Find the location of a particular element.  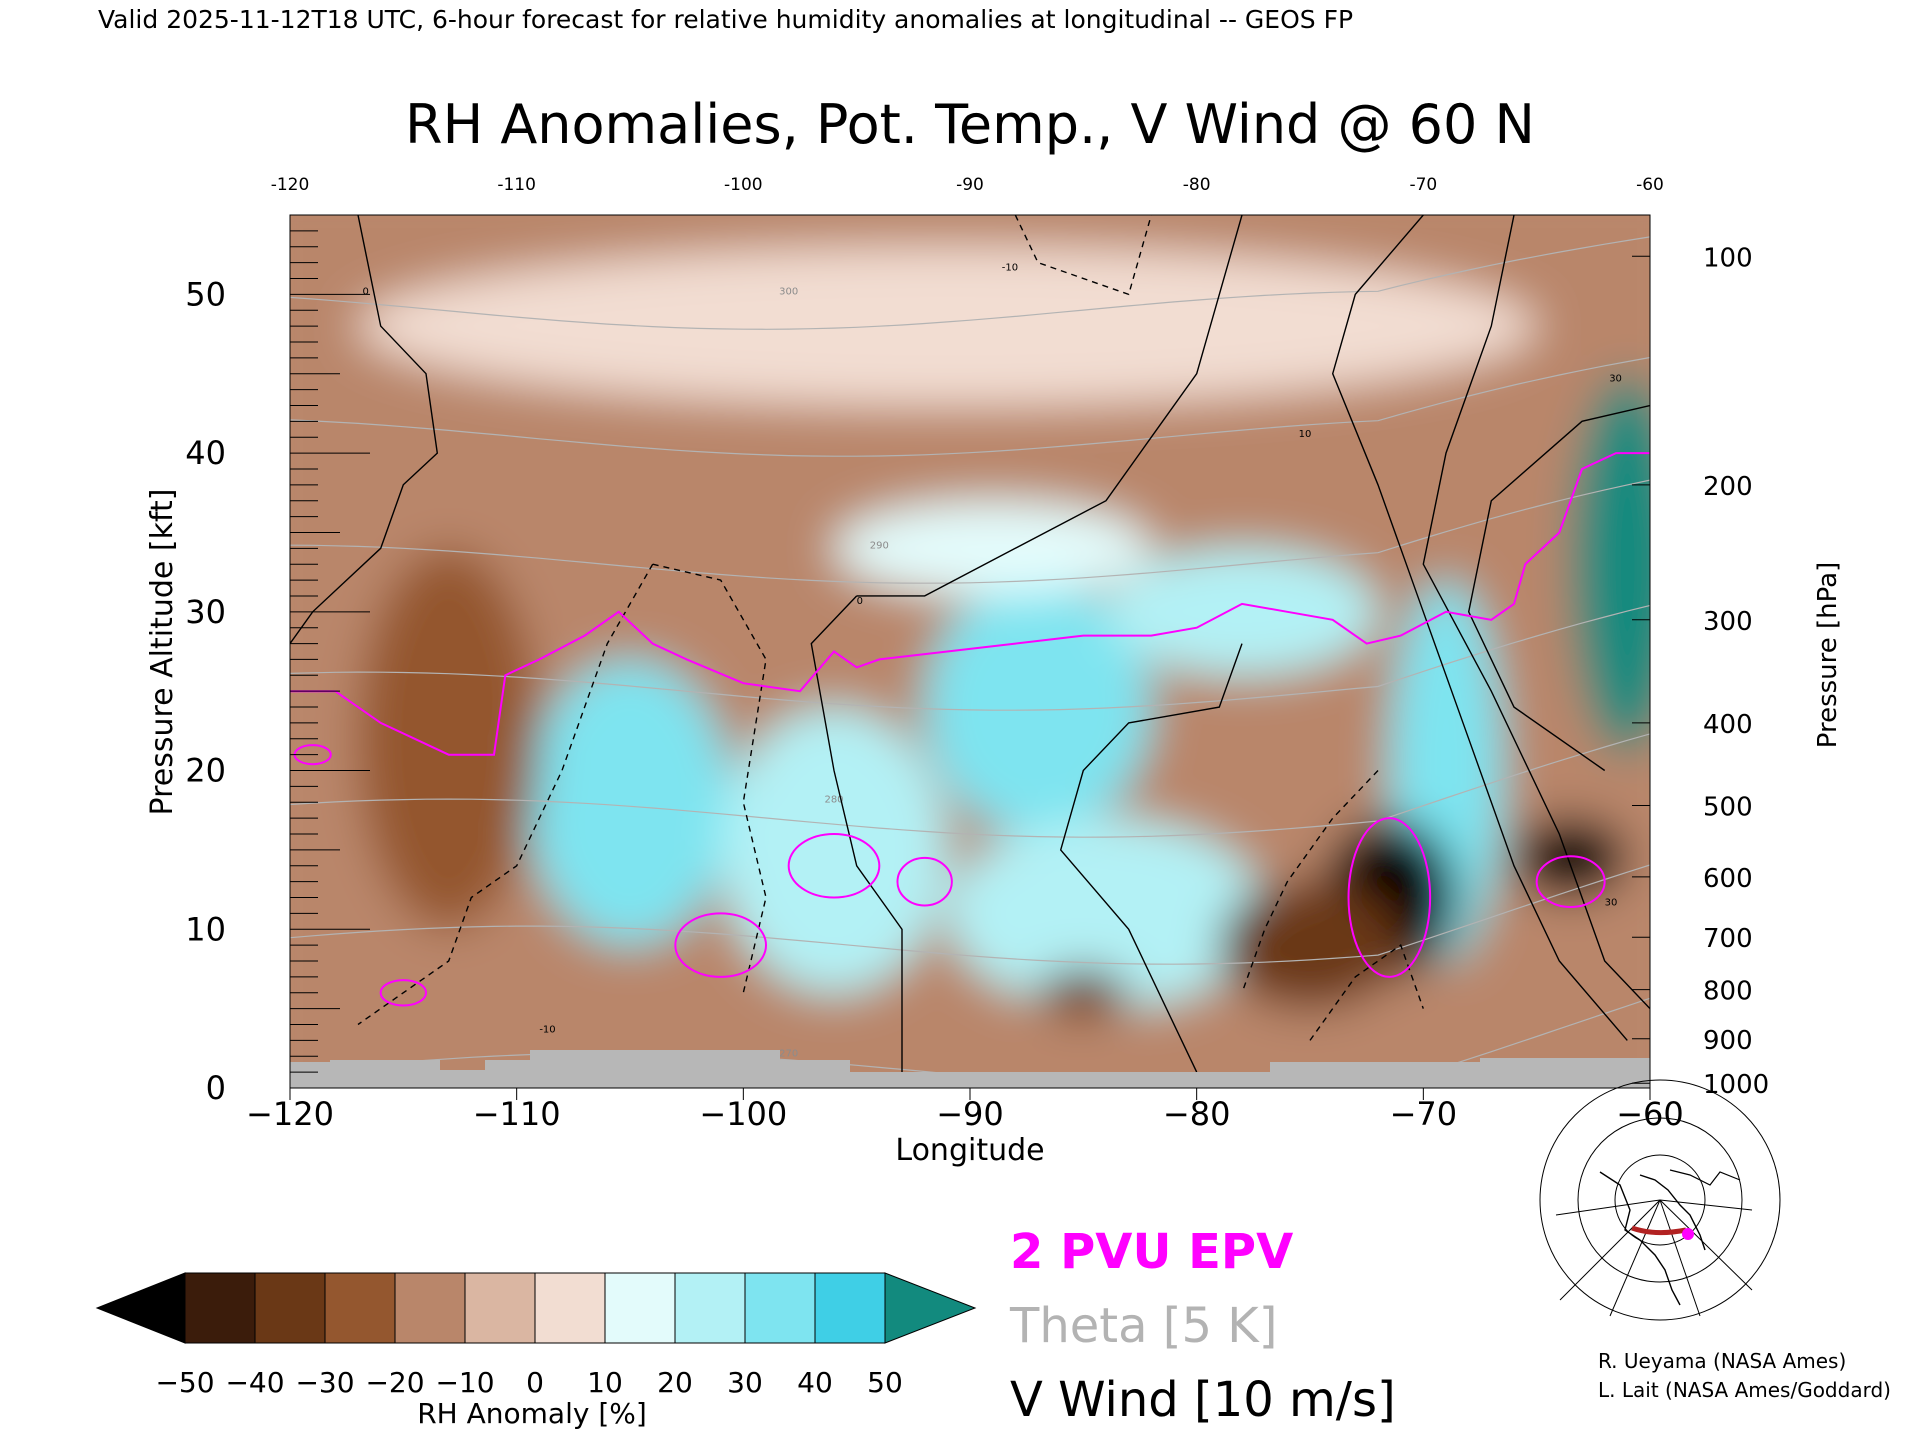

v-wind-contour-label: -10 is located at coordinates (1010, 268).